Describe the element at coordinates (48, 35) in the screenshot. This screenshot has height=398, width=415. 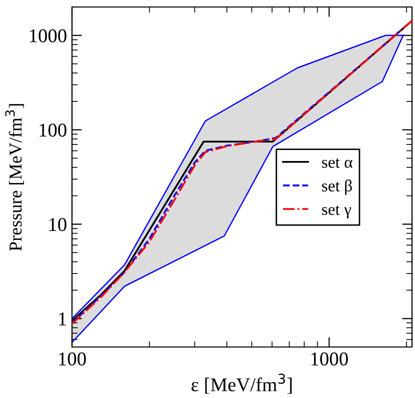
I see `y-tick-label: 1000` at that location.